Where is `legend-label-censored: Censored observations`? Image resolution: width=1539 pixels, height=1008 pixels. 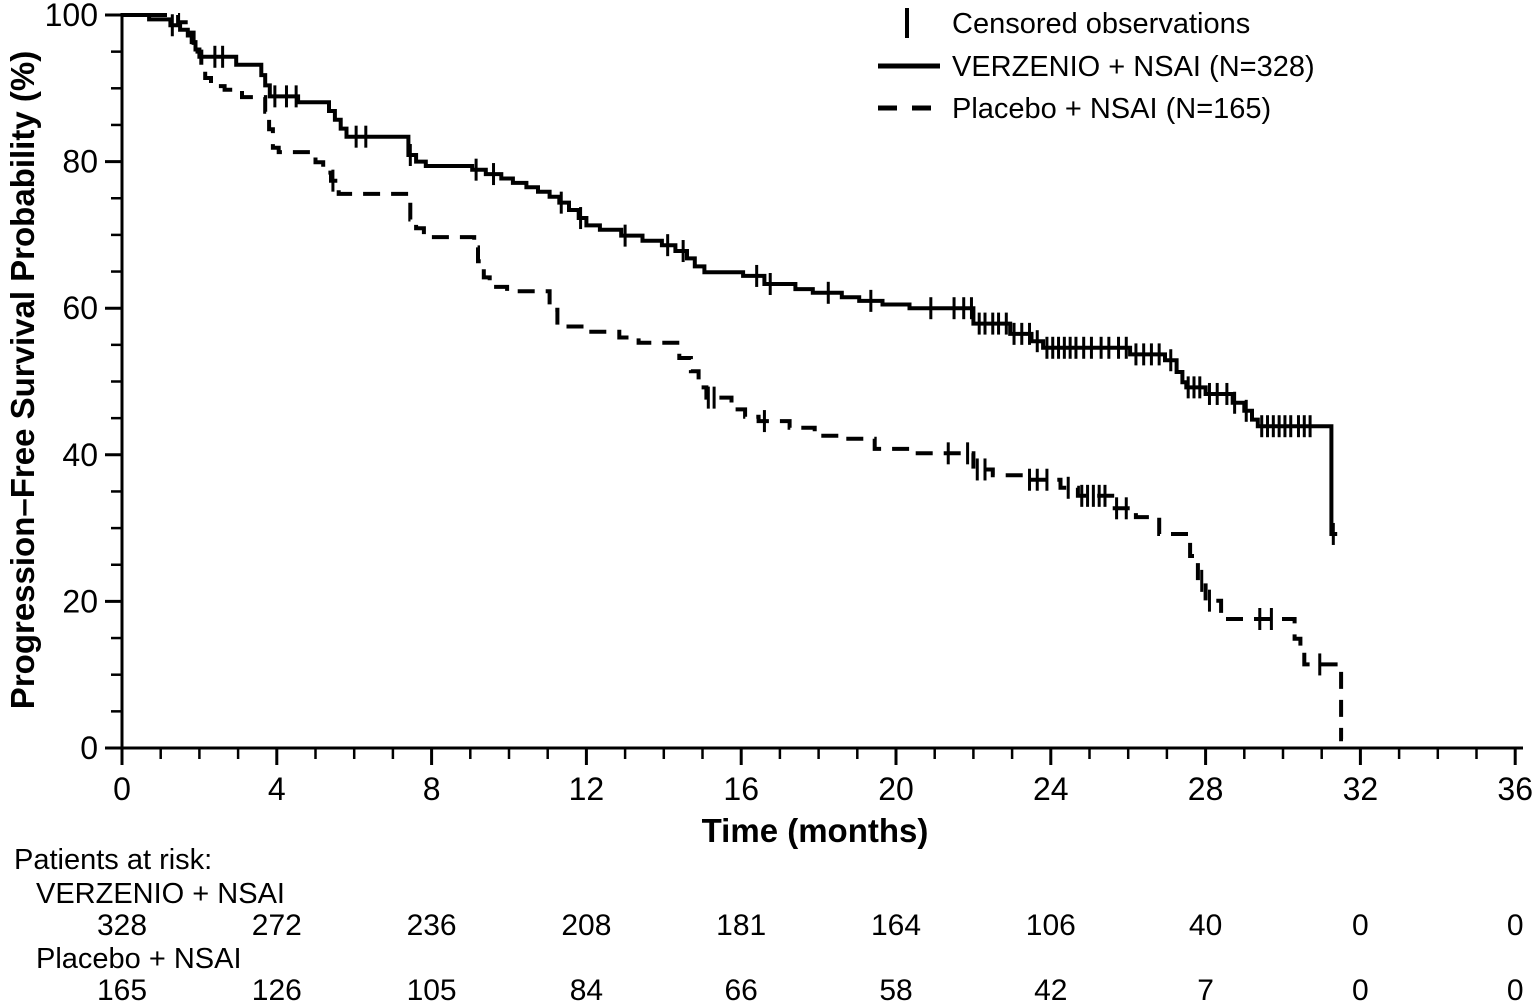
legend-label-censored: Censored observations is located at coordinates (1101, 24).